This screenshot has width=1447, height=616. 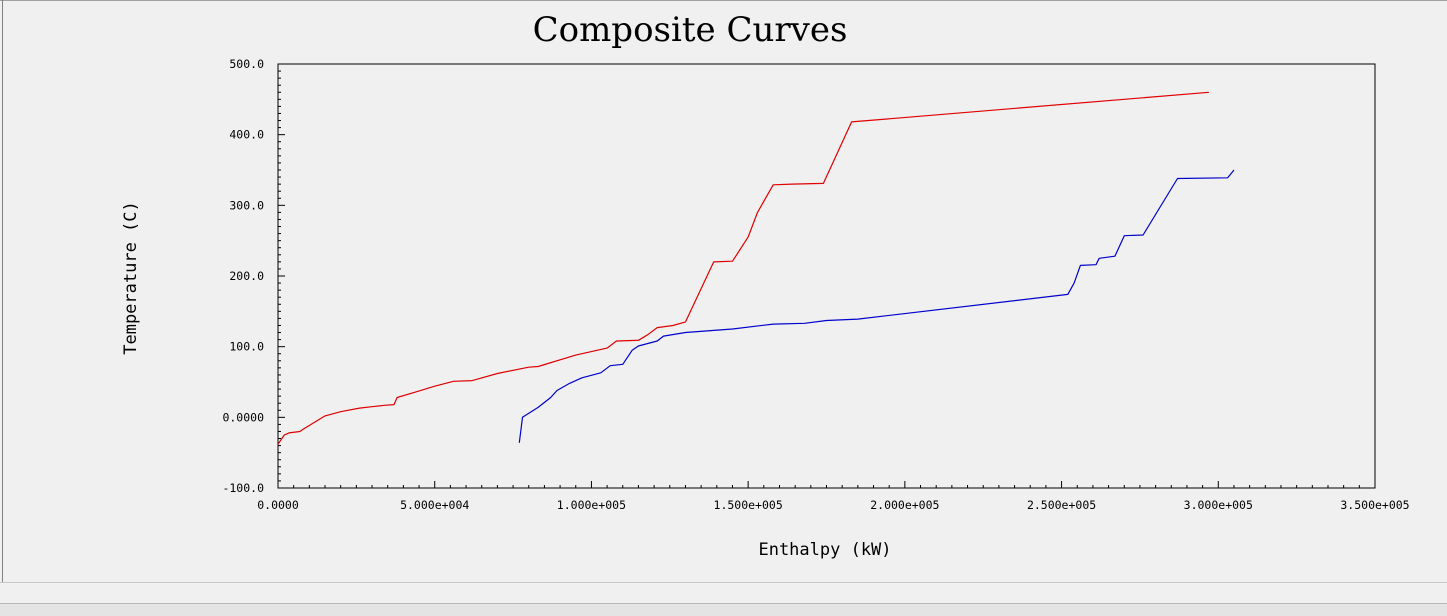 What do you see at coordinates (2, 291) in the screenshot?
I see `window-left-border` at bounding box center [2, 291].